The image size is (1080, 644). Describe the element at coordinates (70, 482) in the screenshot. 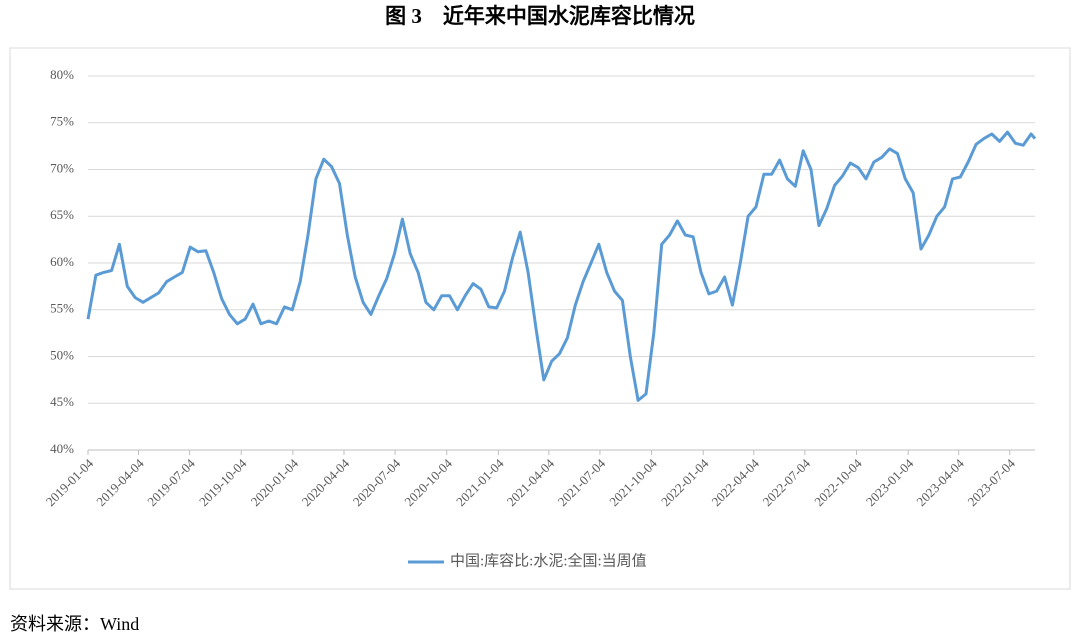

I see `x-tick-label: 2019-01-04` at that location.